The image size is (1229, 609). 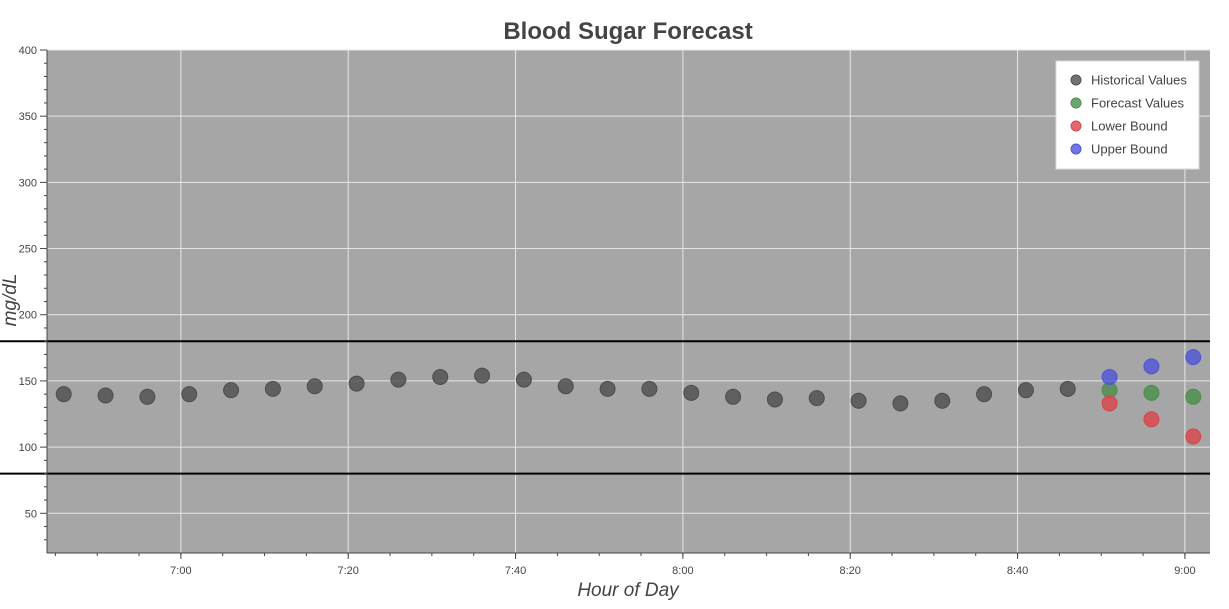 I want to click on x-tick-label: 8:20, so click(x=850, y=571).